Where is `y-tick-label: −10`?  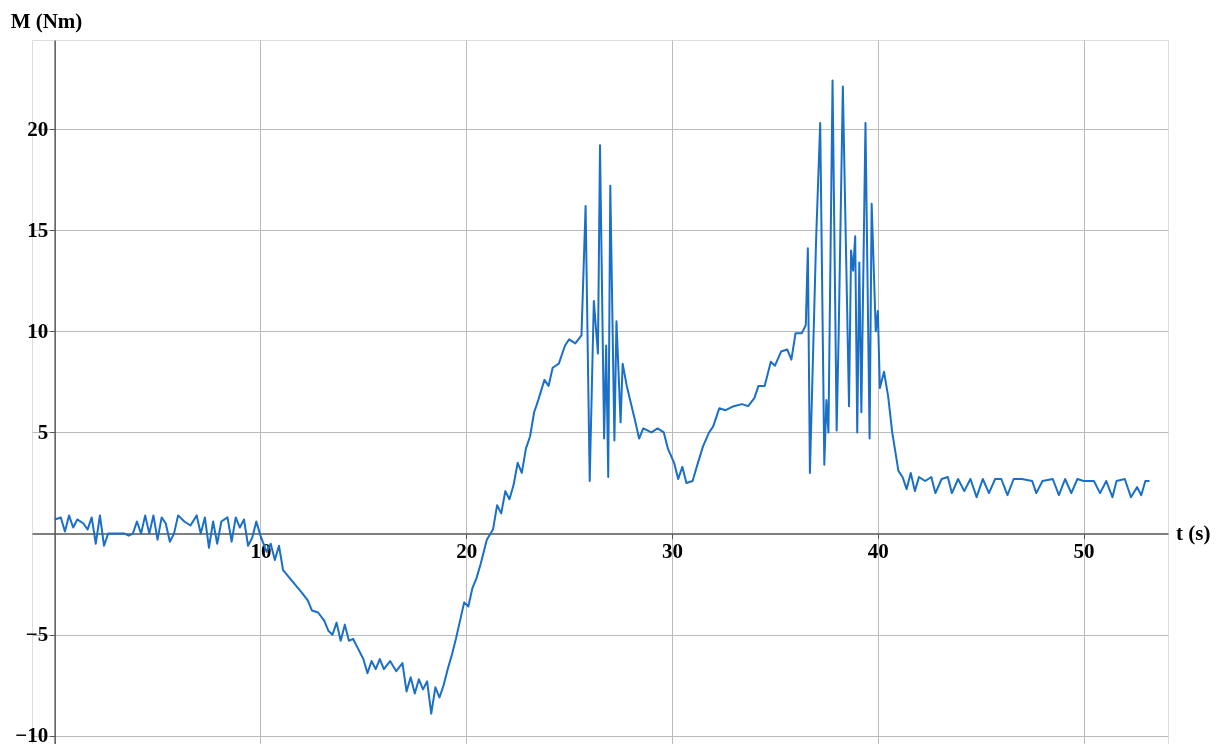 y-tick-label: −10 is located at coordinates (32, 733).